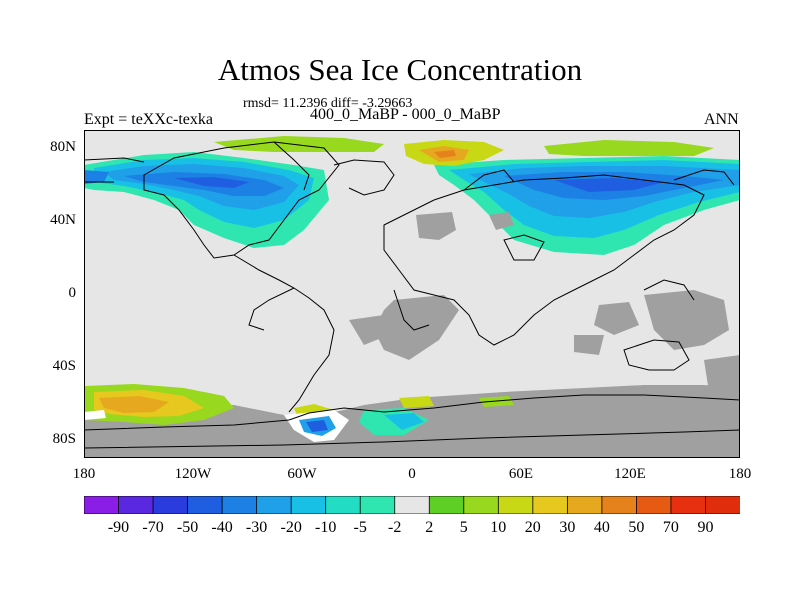  What do you see at coordinates (412, 203) in the screenshot?
I see `northern-ice-band` at bounding box center [412, 203].